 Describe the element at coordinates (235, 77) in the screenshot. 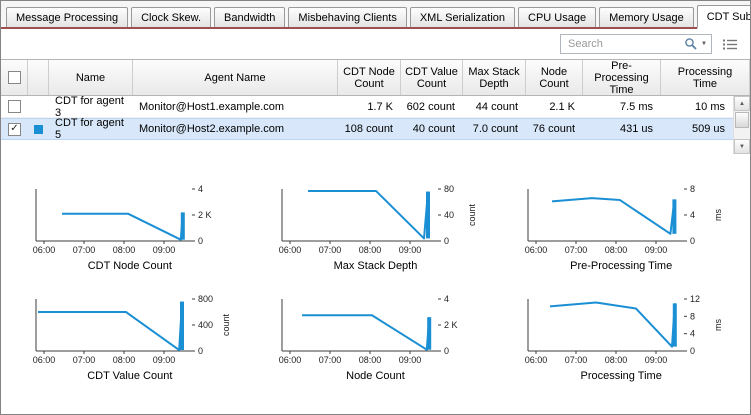

I see `column-header-agent-name: Agent Name` at that location.